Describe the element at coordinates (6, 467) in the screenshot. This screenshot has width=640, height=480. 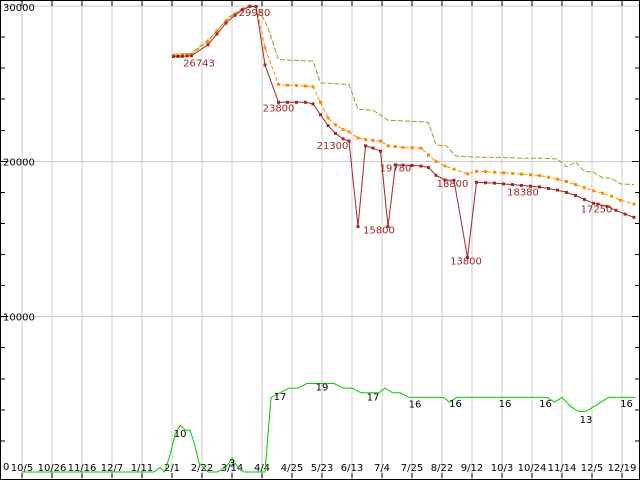
I see `y-tick-label: 0` at that location.